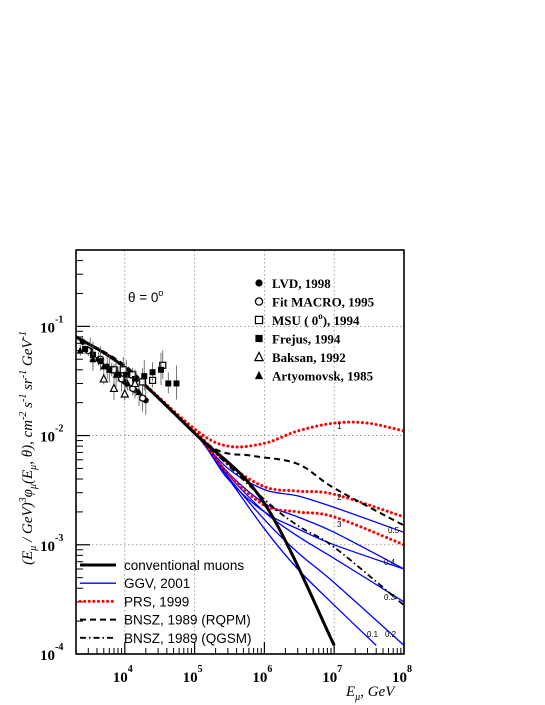  I want to click on legend-label: conventional muons, so click(184, 565).